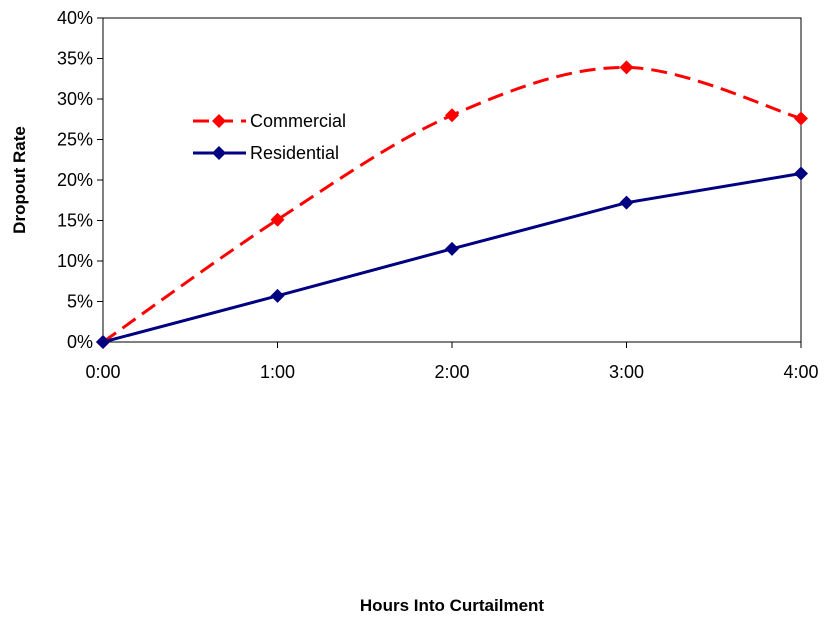 The width and height of the screenshot is (825, 623). Describe the element at coordinates (80, 342) in the screenshot. I see `y-tick-label: 0%` at that location.